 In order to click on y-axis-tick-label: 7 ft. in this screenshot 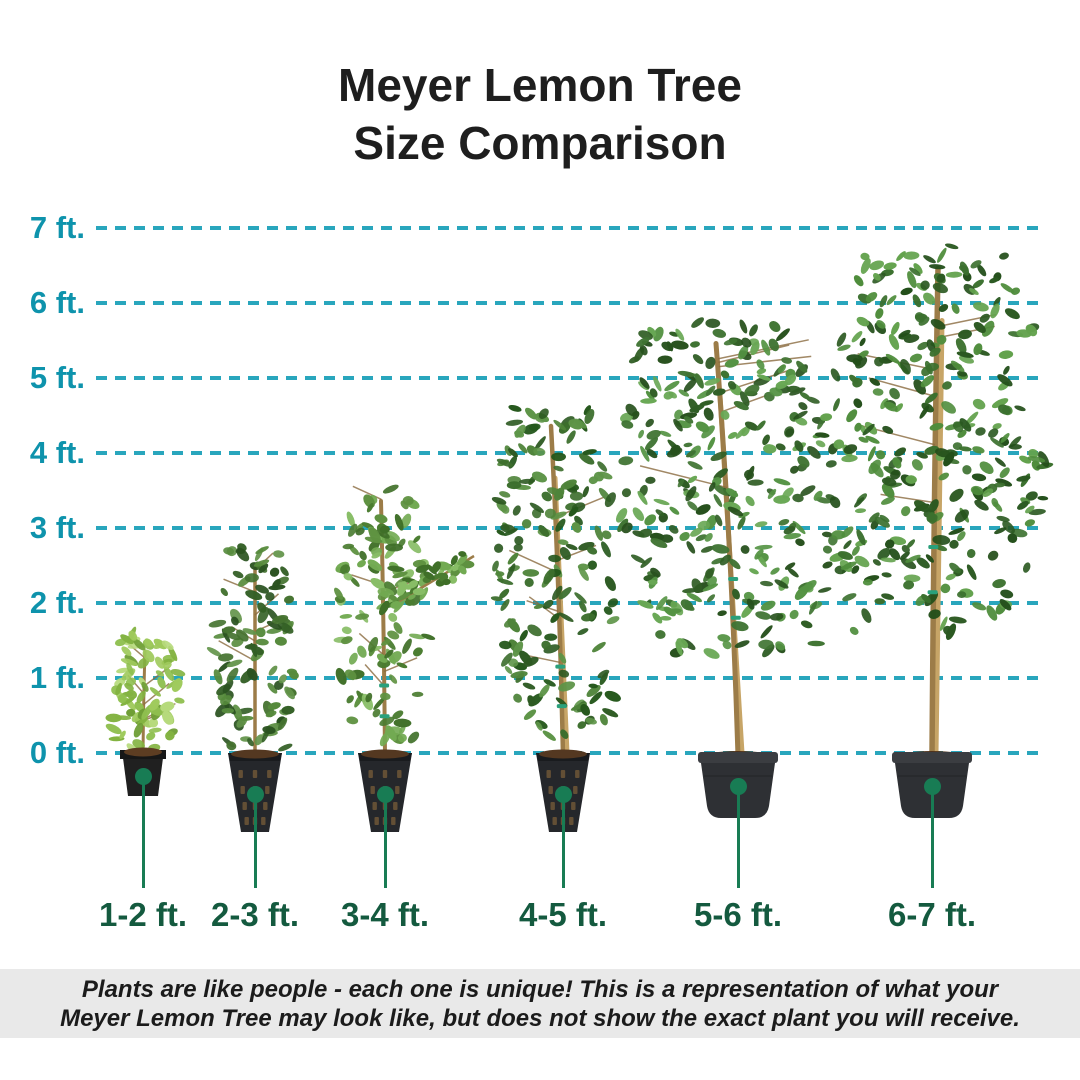, I will do `click(57, 227)`.